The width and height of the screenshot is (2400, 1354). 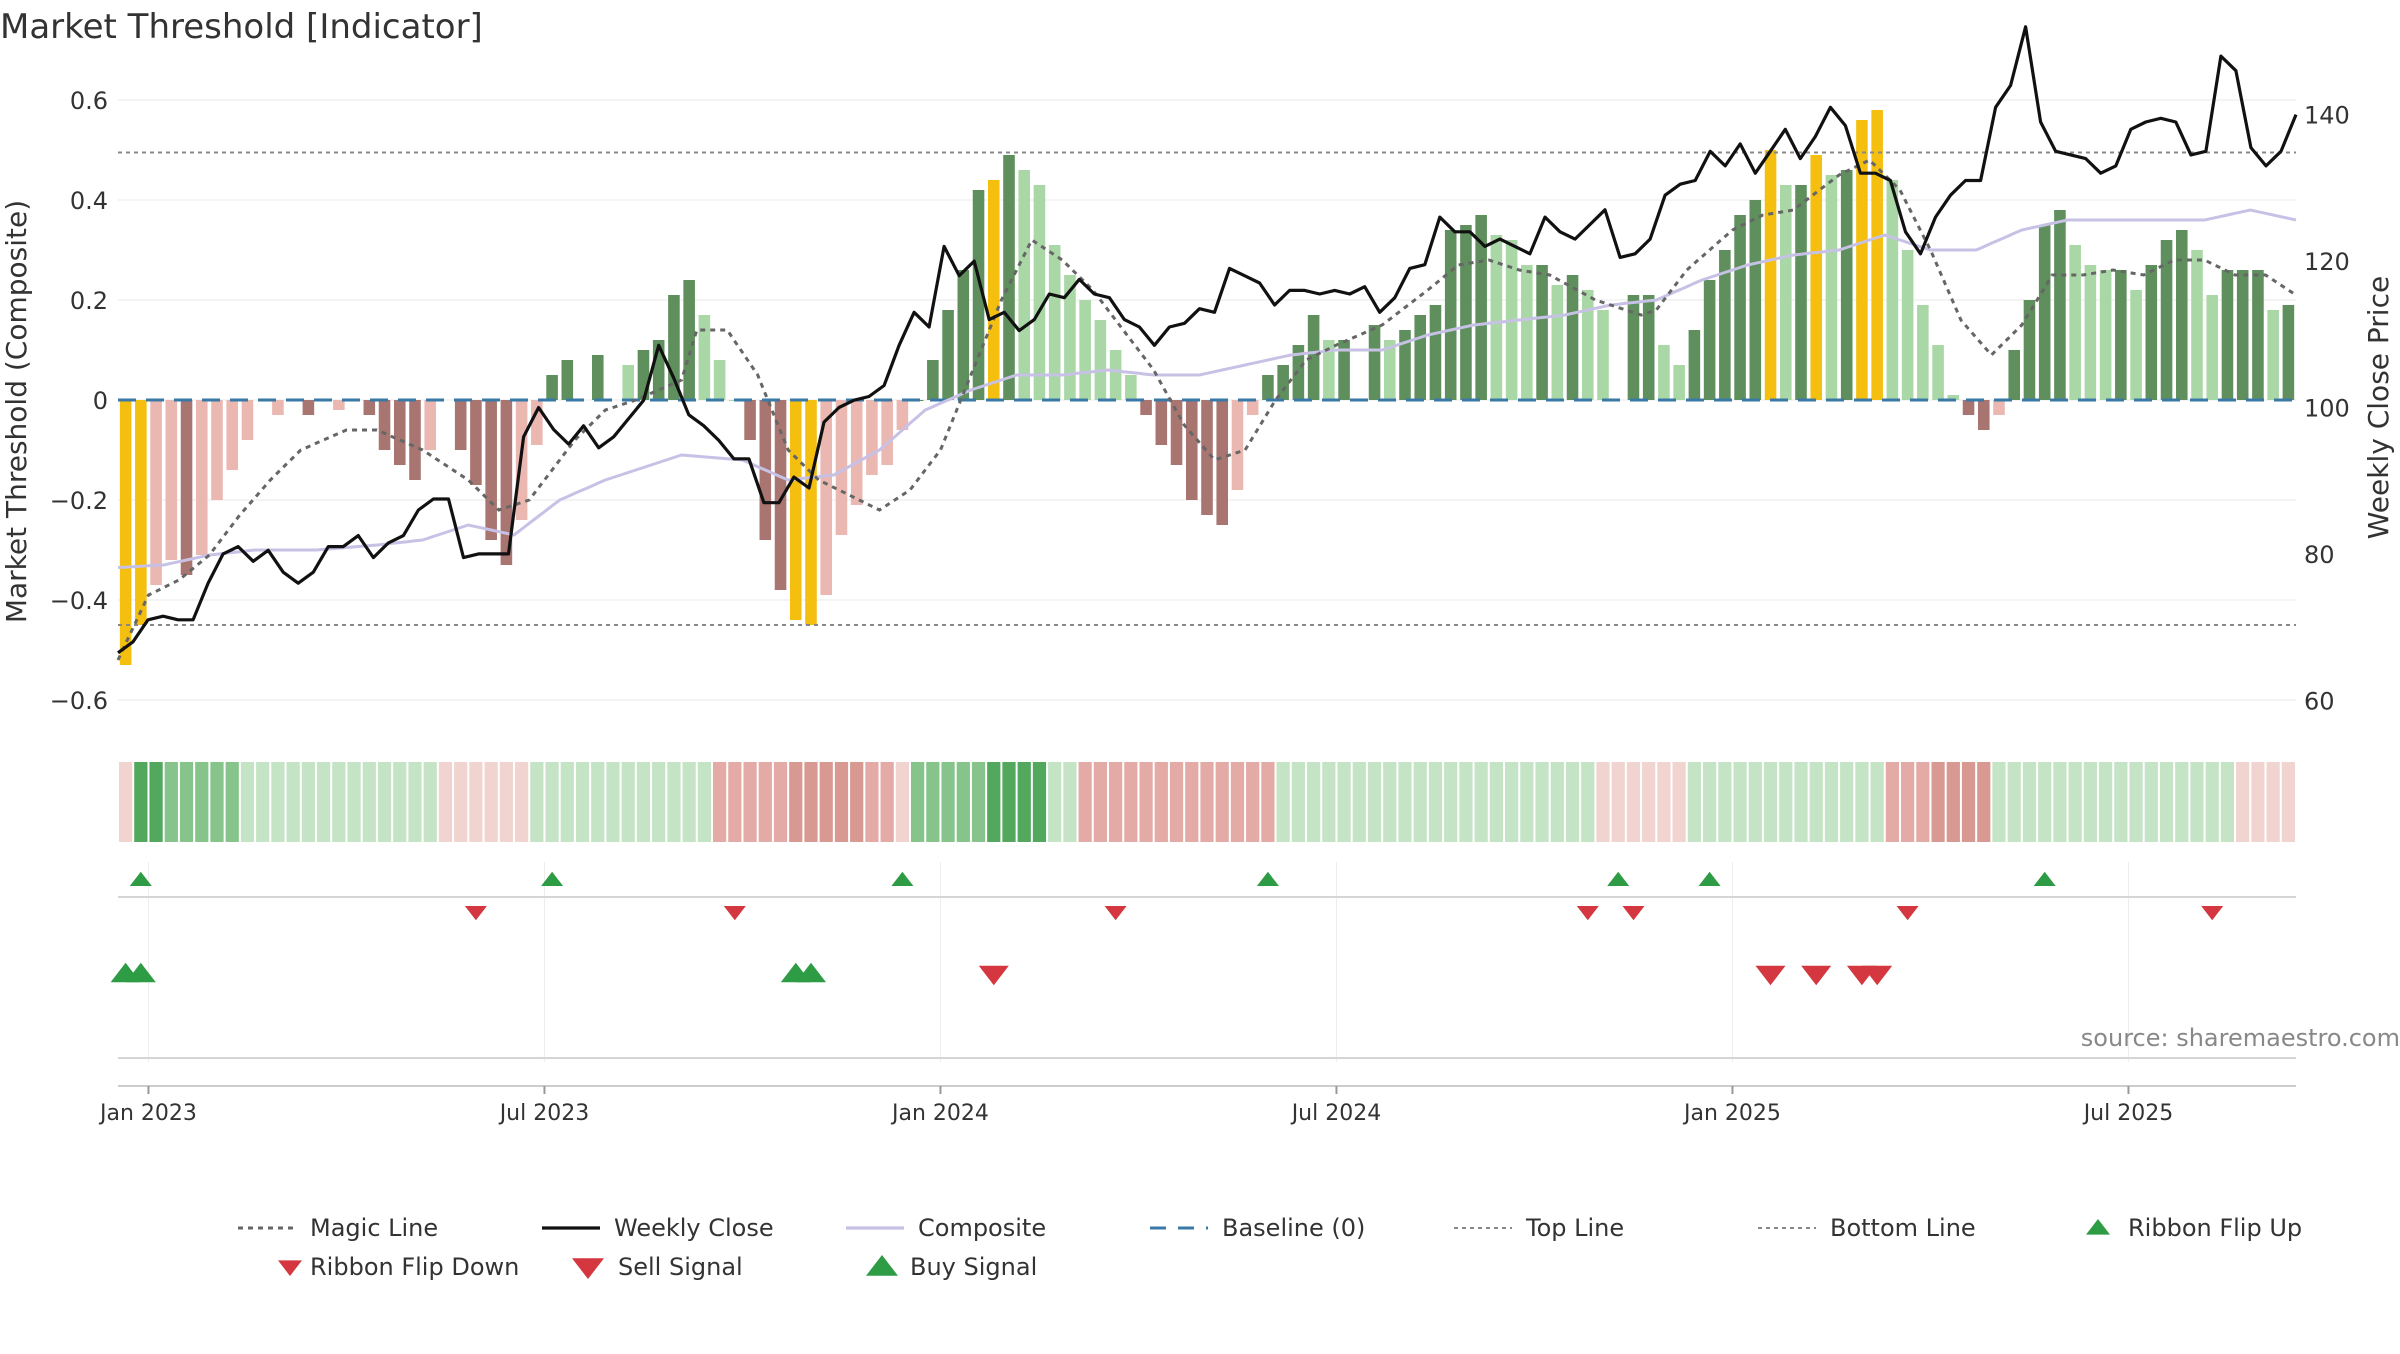 I want to click on y-tick-label: 0.6, so click(x=89, y=101).